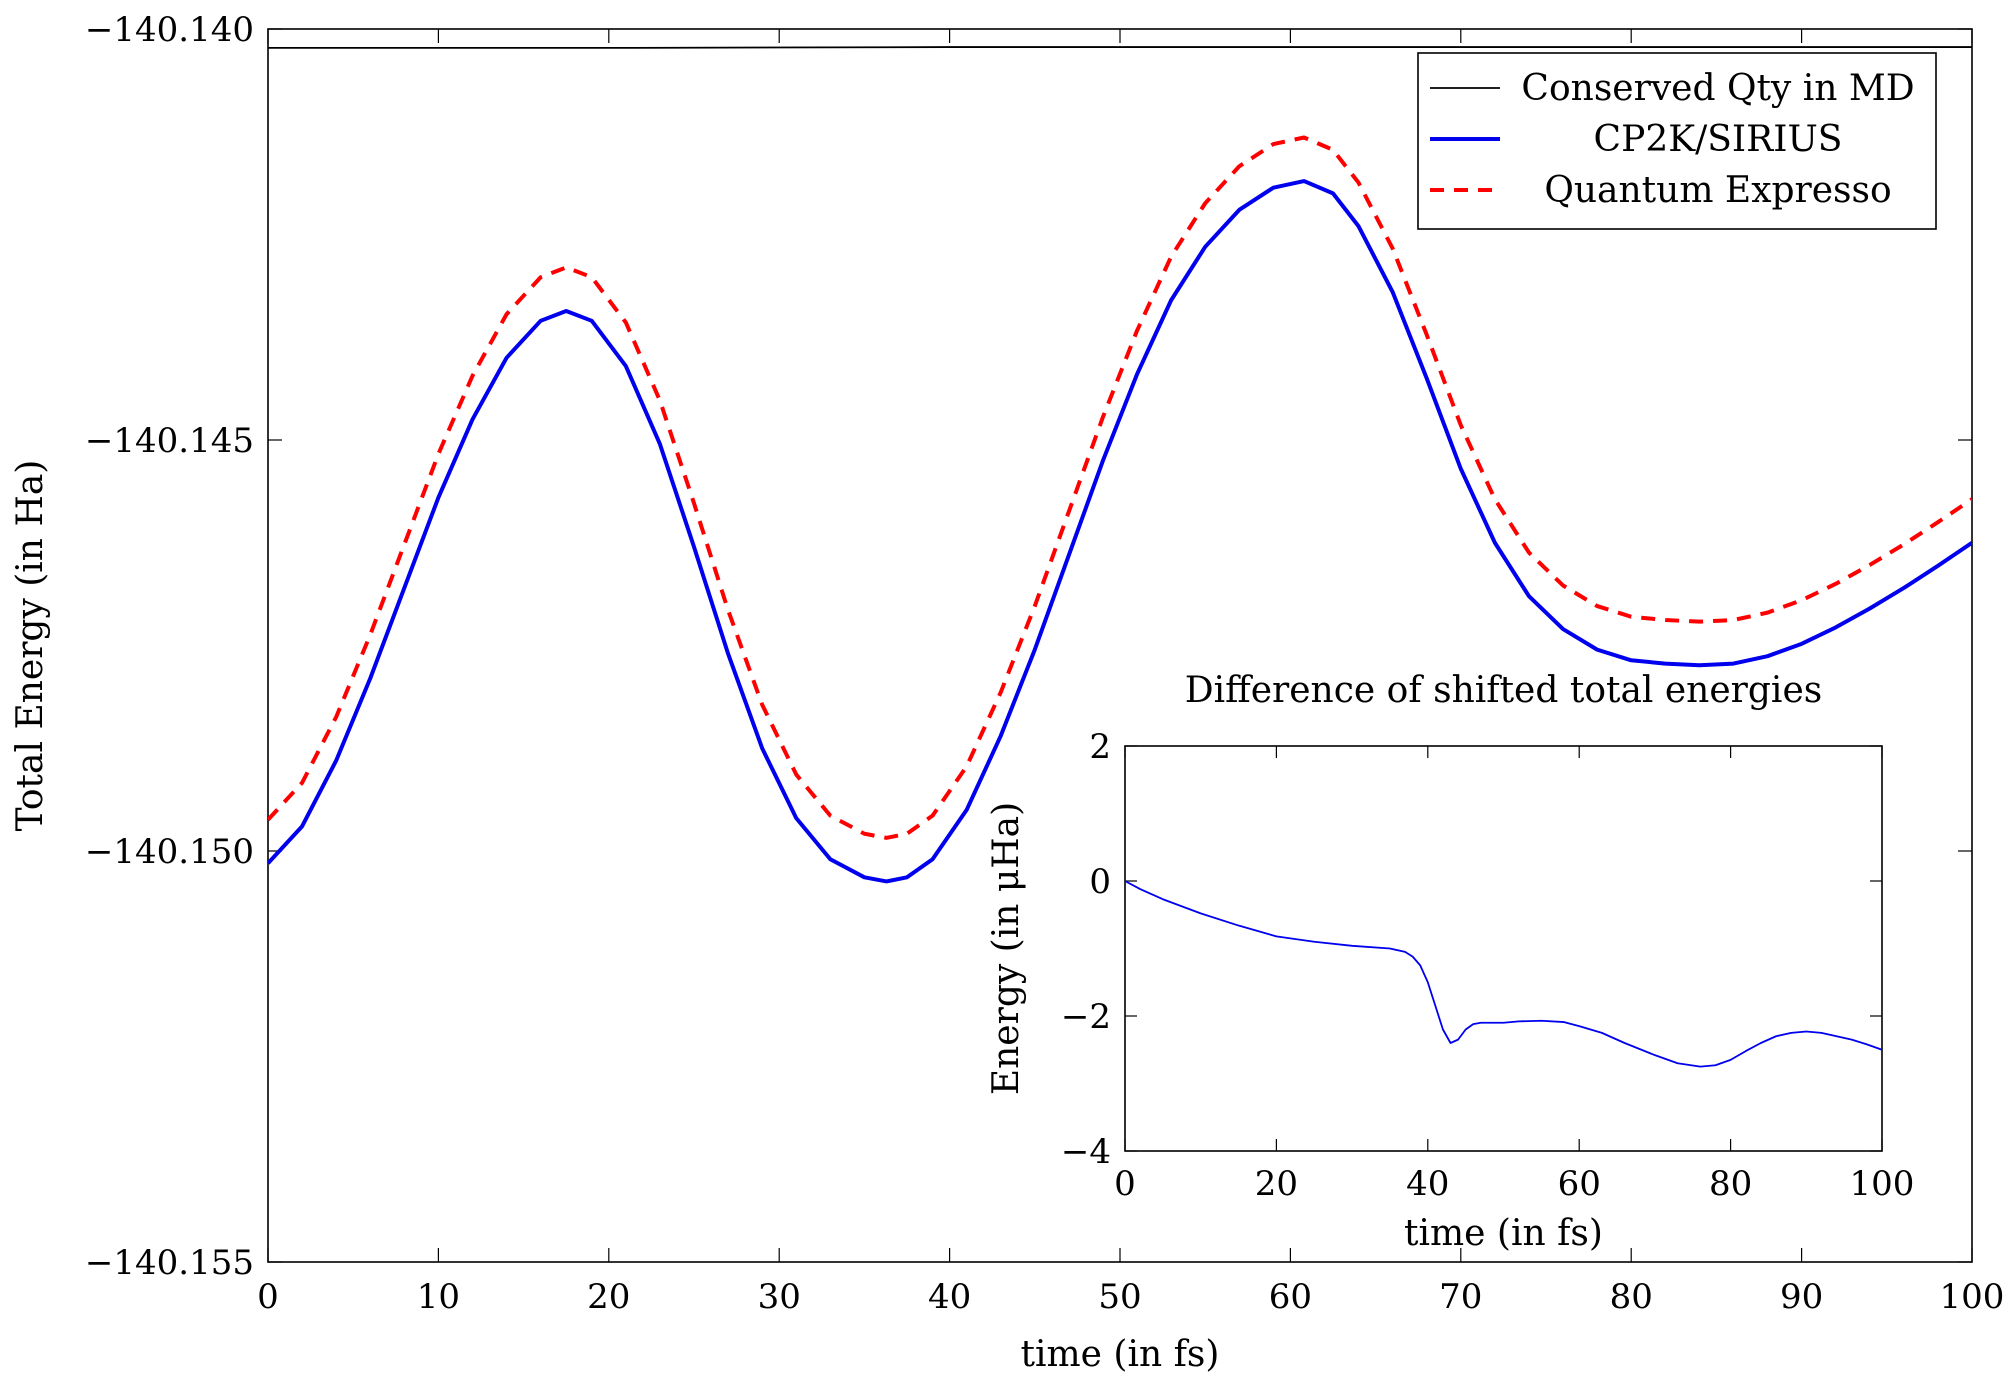  What do you see at coordinates (1503, 974) in the screenshot?
I see `inset-series-line-difference` at bounding box center [1503, 974].